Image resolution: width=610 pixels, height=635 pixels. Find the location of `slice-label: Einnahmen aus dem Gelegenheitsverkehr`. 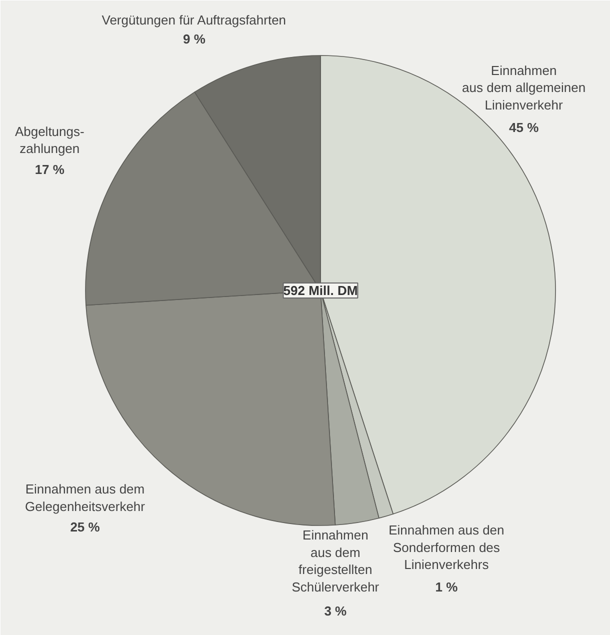

slice-label: Einnahmen aus dem Gelegenheitsverkehr is located at coordinates (85, 498).